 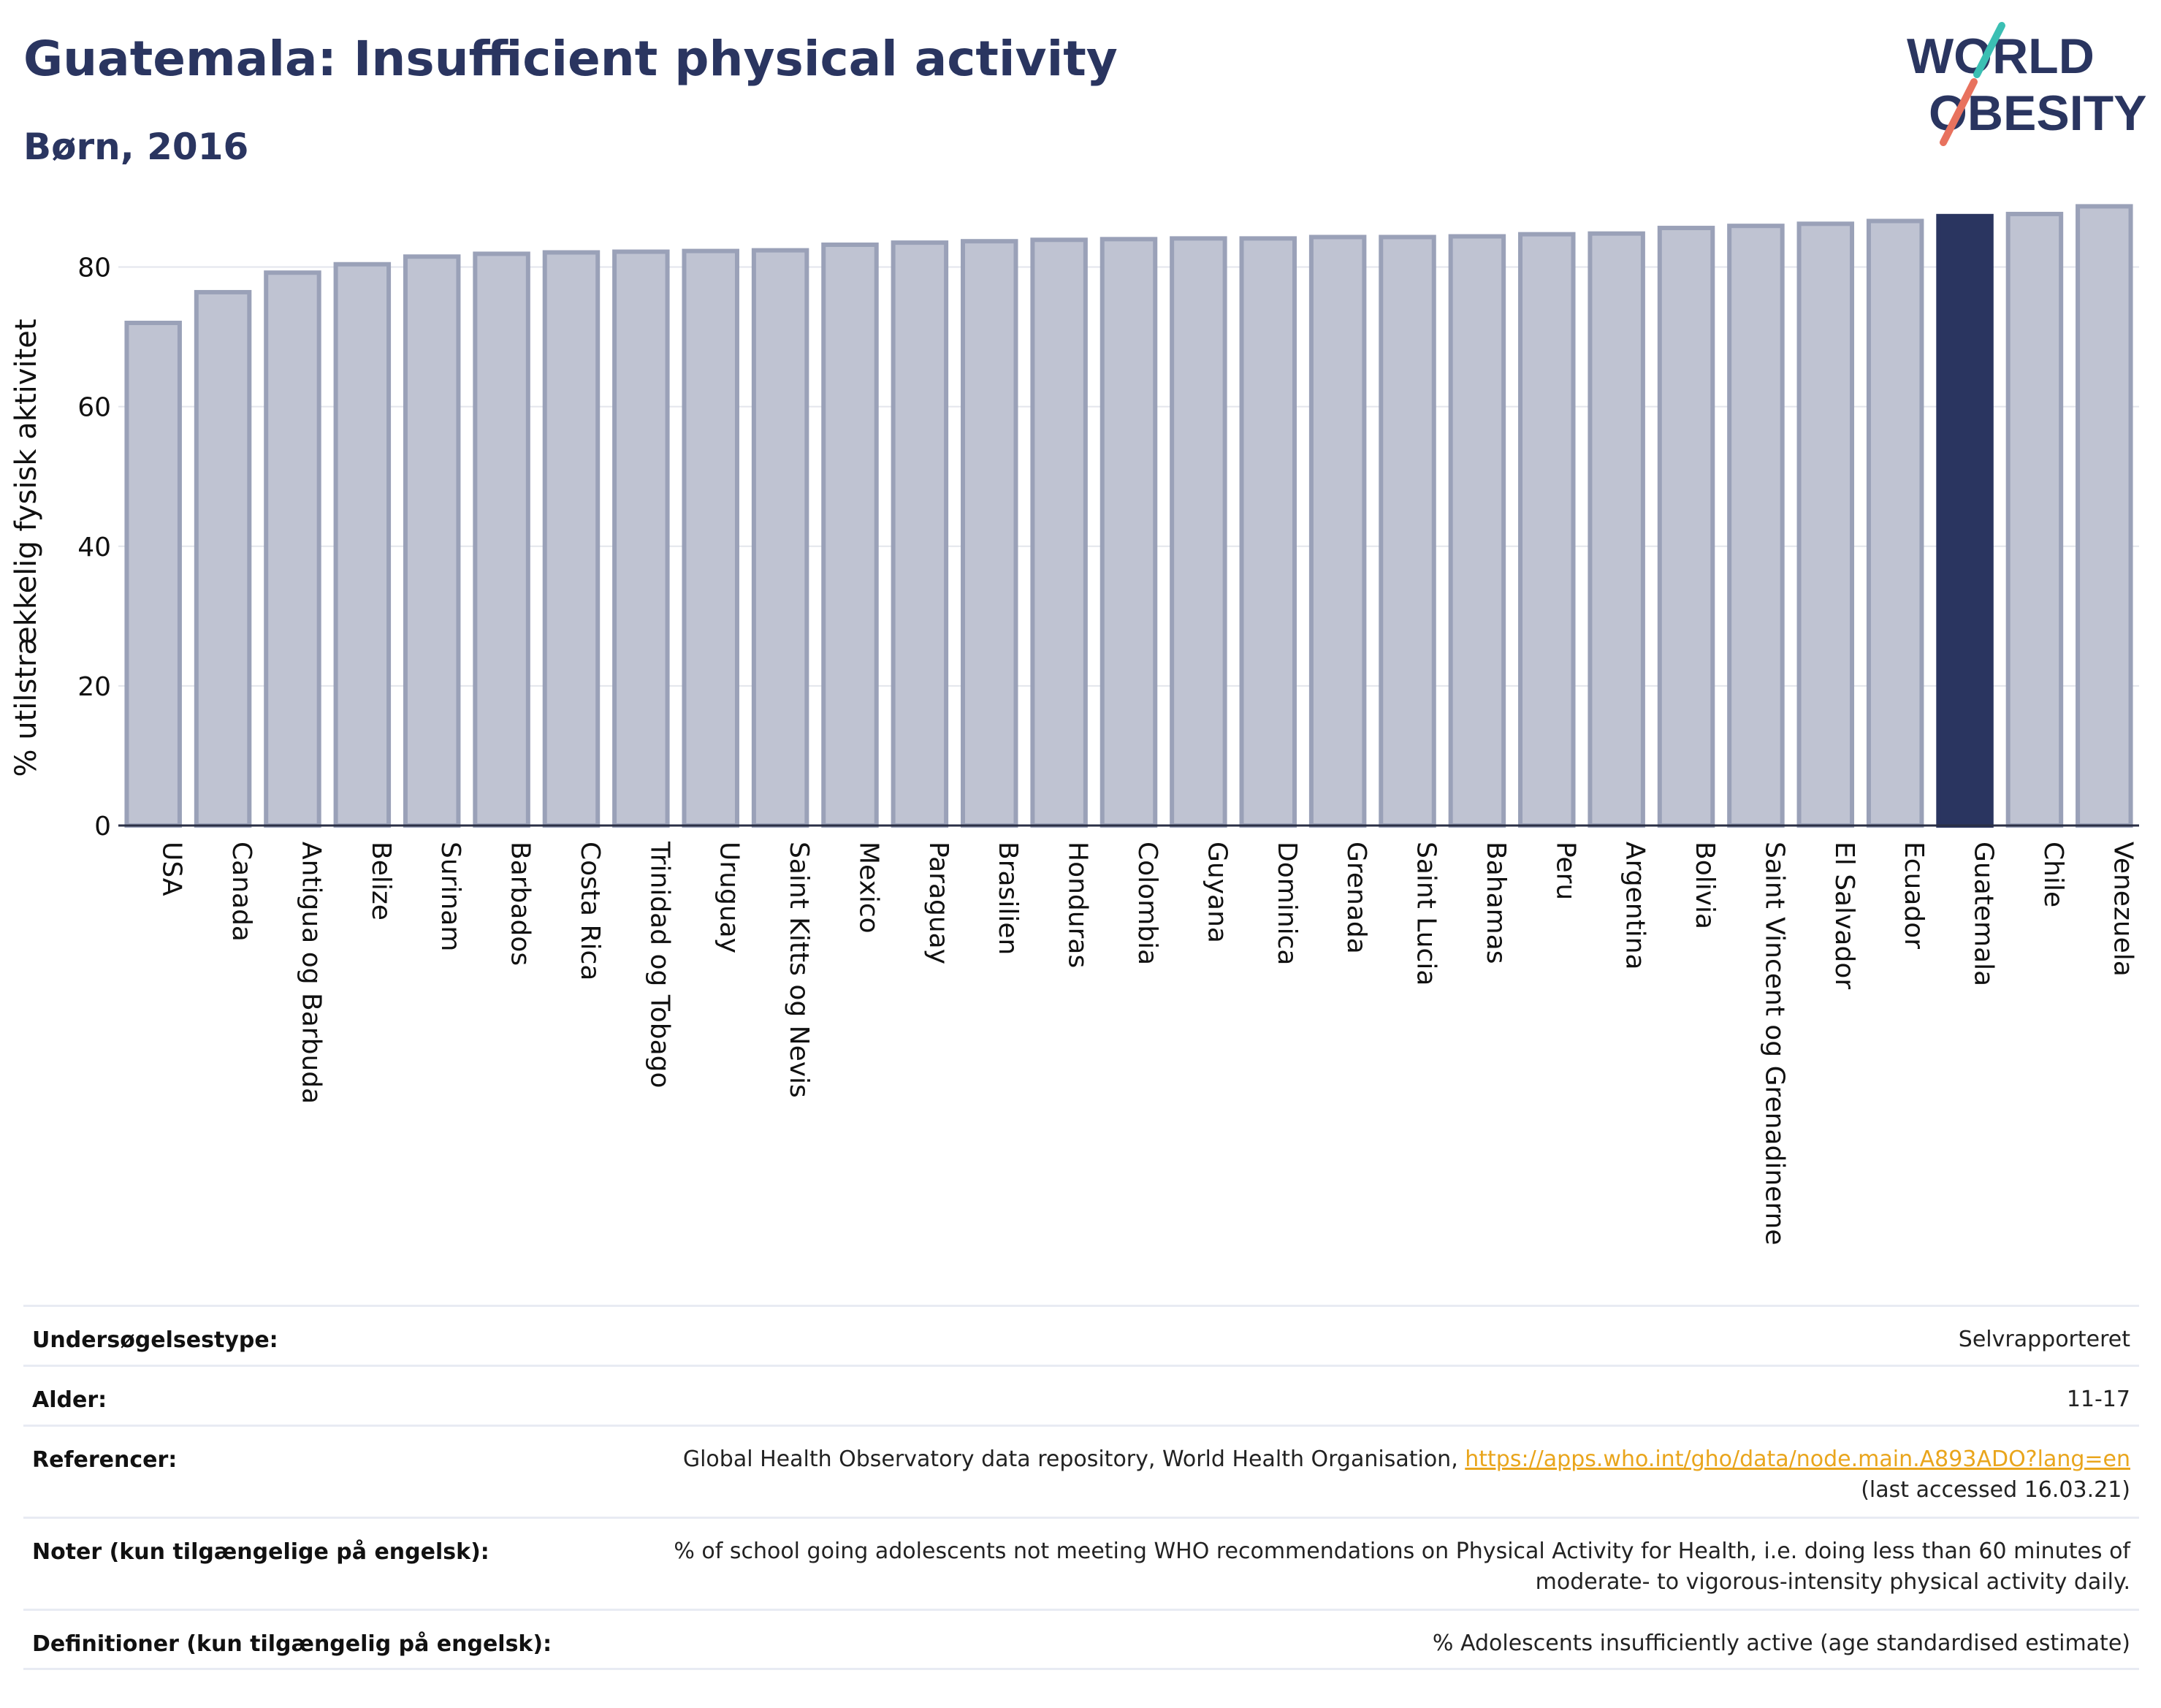 I want to click on x-tick-label: Costa Rica, so click(x=590, y=911).